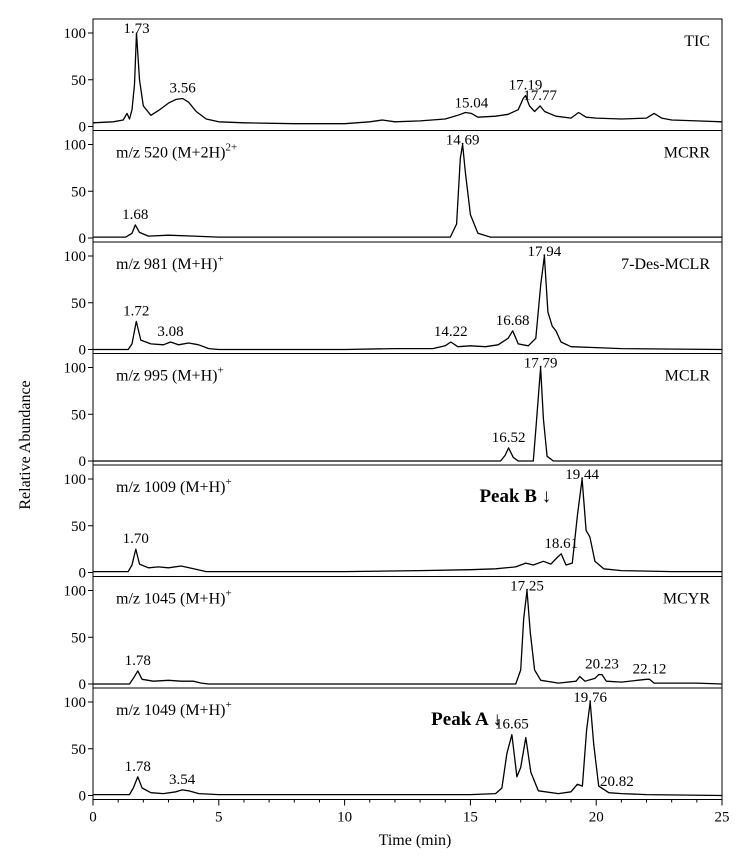 The image size is (739, 857). Describe the element at coordinates (174, 486) in the screenshot. I see `ion-label: m/z 1009 (M+H)+` at that location.